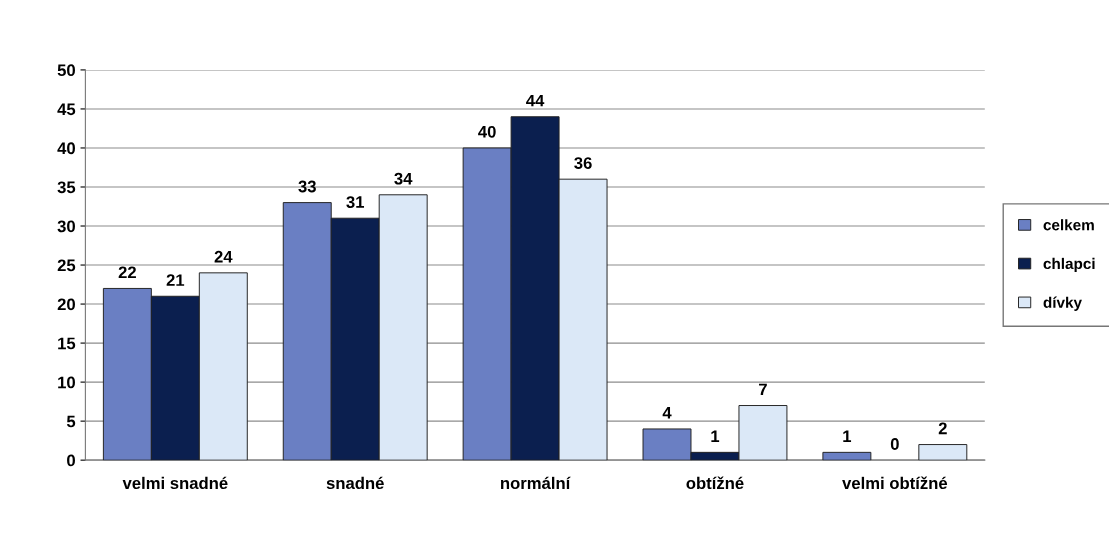 This screenshot has height=542, width=1109. Describe the element at coordinates (763, 389) in the screenshot. I see `data-label: 7` at that location.